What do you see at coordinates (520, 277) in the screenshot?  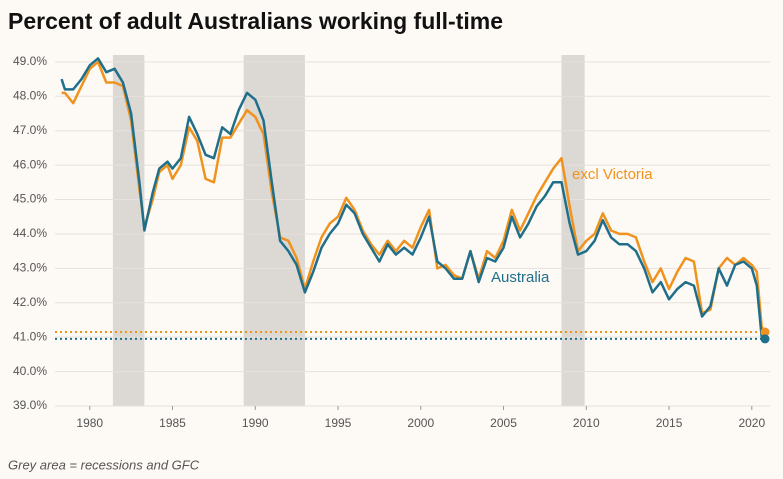 I see `series-label: Australia` at bounding box center [520, 277].